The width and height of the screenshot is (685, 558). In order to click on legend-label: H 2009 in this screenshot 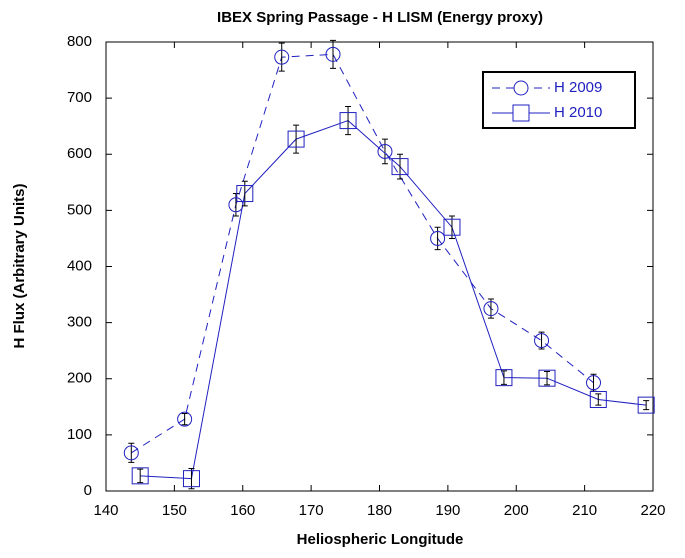, I will do `click(578, 87)`.